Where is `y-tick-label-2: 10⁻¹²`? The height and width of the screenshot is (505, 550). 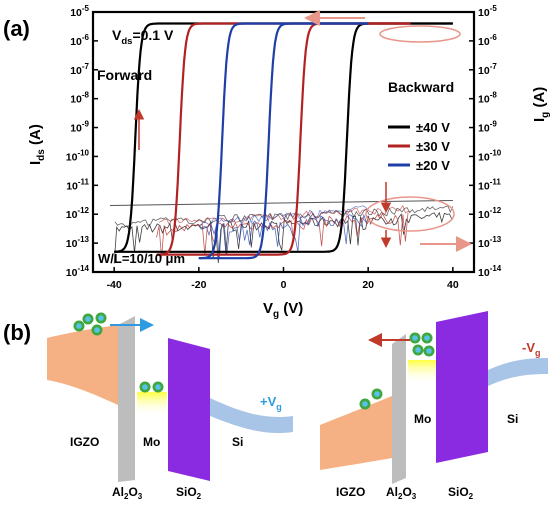
y-tick-label-2: 10⁻¹² is located at coordinates (78, 213).